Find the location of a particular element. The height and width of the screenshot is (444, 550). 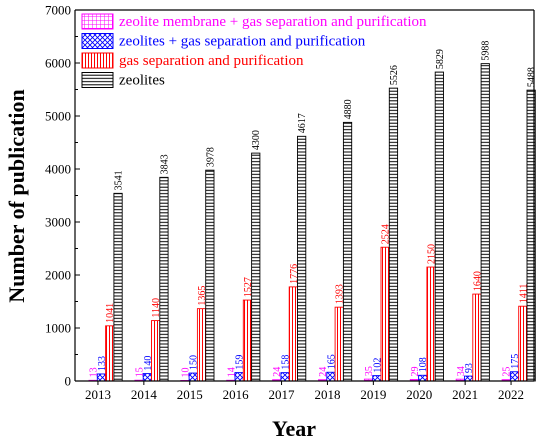

data-label-1-2015: 10 is located at coordinates (185, 372).